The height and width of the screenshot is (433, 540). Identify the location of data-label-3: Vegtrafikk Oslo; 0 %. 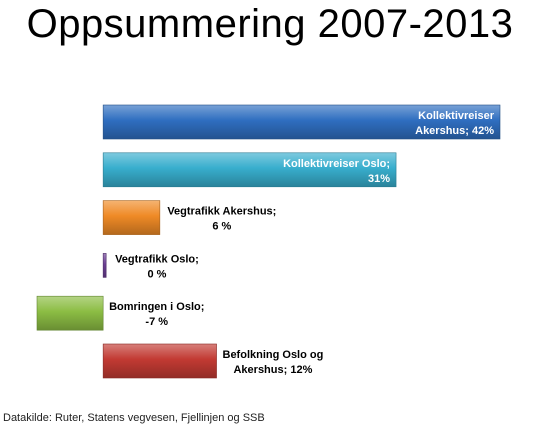
(157, 266).